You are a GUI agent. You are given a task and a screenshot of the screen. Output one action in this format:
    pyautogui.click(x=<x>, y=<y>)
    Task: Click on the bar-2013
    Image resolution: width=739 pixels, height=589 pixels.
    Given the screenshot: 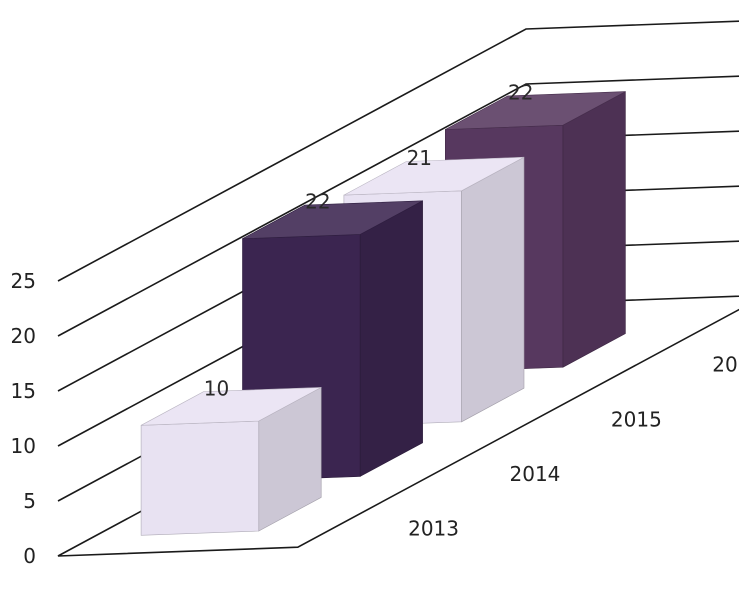 What is the action you would take?
    pyautogui.click(x=231, y=461)
    